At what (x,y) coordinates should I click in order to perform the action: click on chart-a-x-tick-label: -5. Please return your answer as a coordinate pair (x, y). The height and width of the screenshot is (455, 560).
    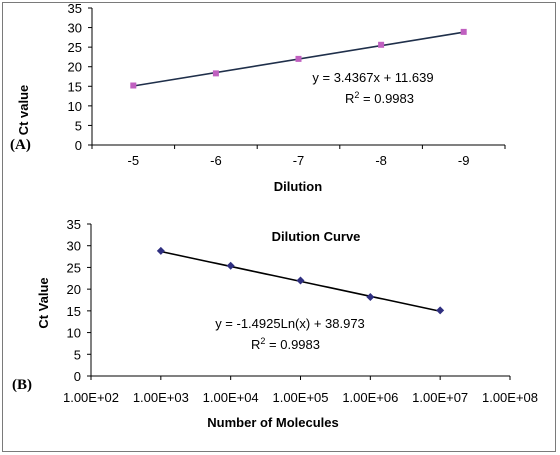
    Looking at the image, I should click on (134, 160).